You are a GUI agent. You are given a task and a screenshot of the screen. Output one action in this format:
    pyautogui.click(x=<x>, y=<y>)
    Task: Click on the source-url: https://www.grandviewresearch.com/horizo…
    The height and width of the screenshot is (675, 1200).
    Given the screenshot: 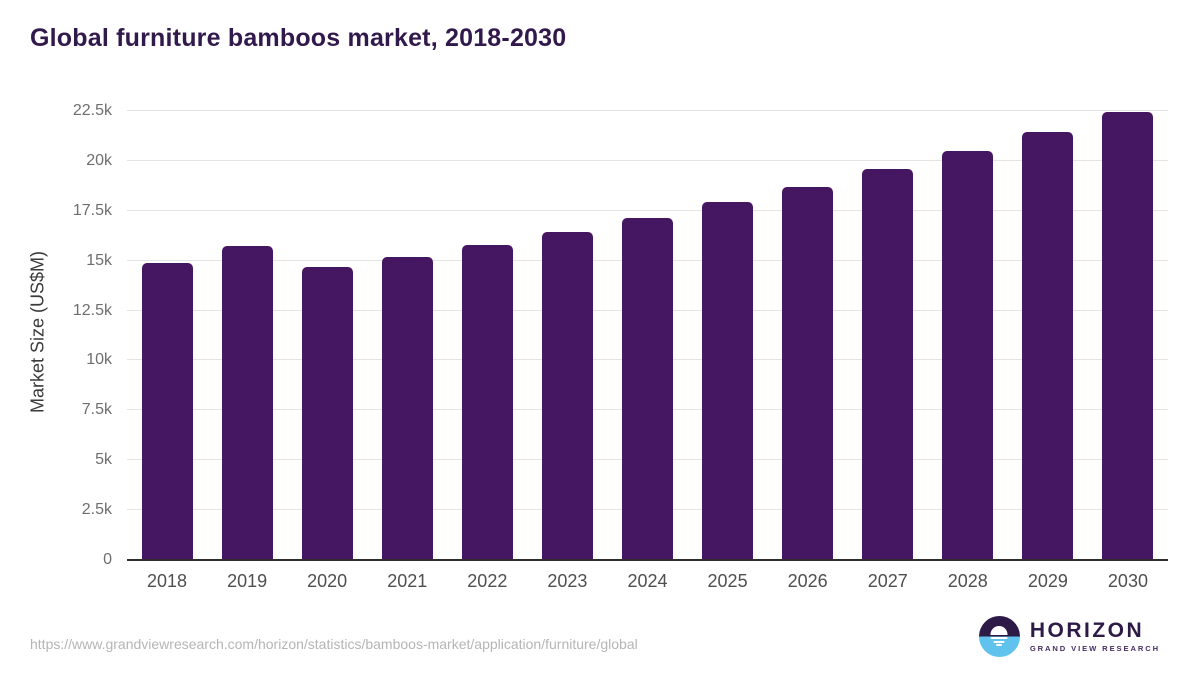 What is the action you would take?
    pyautogui.click(x=334, y=644)
    